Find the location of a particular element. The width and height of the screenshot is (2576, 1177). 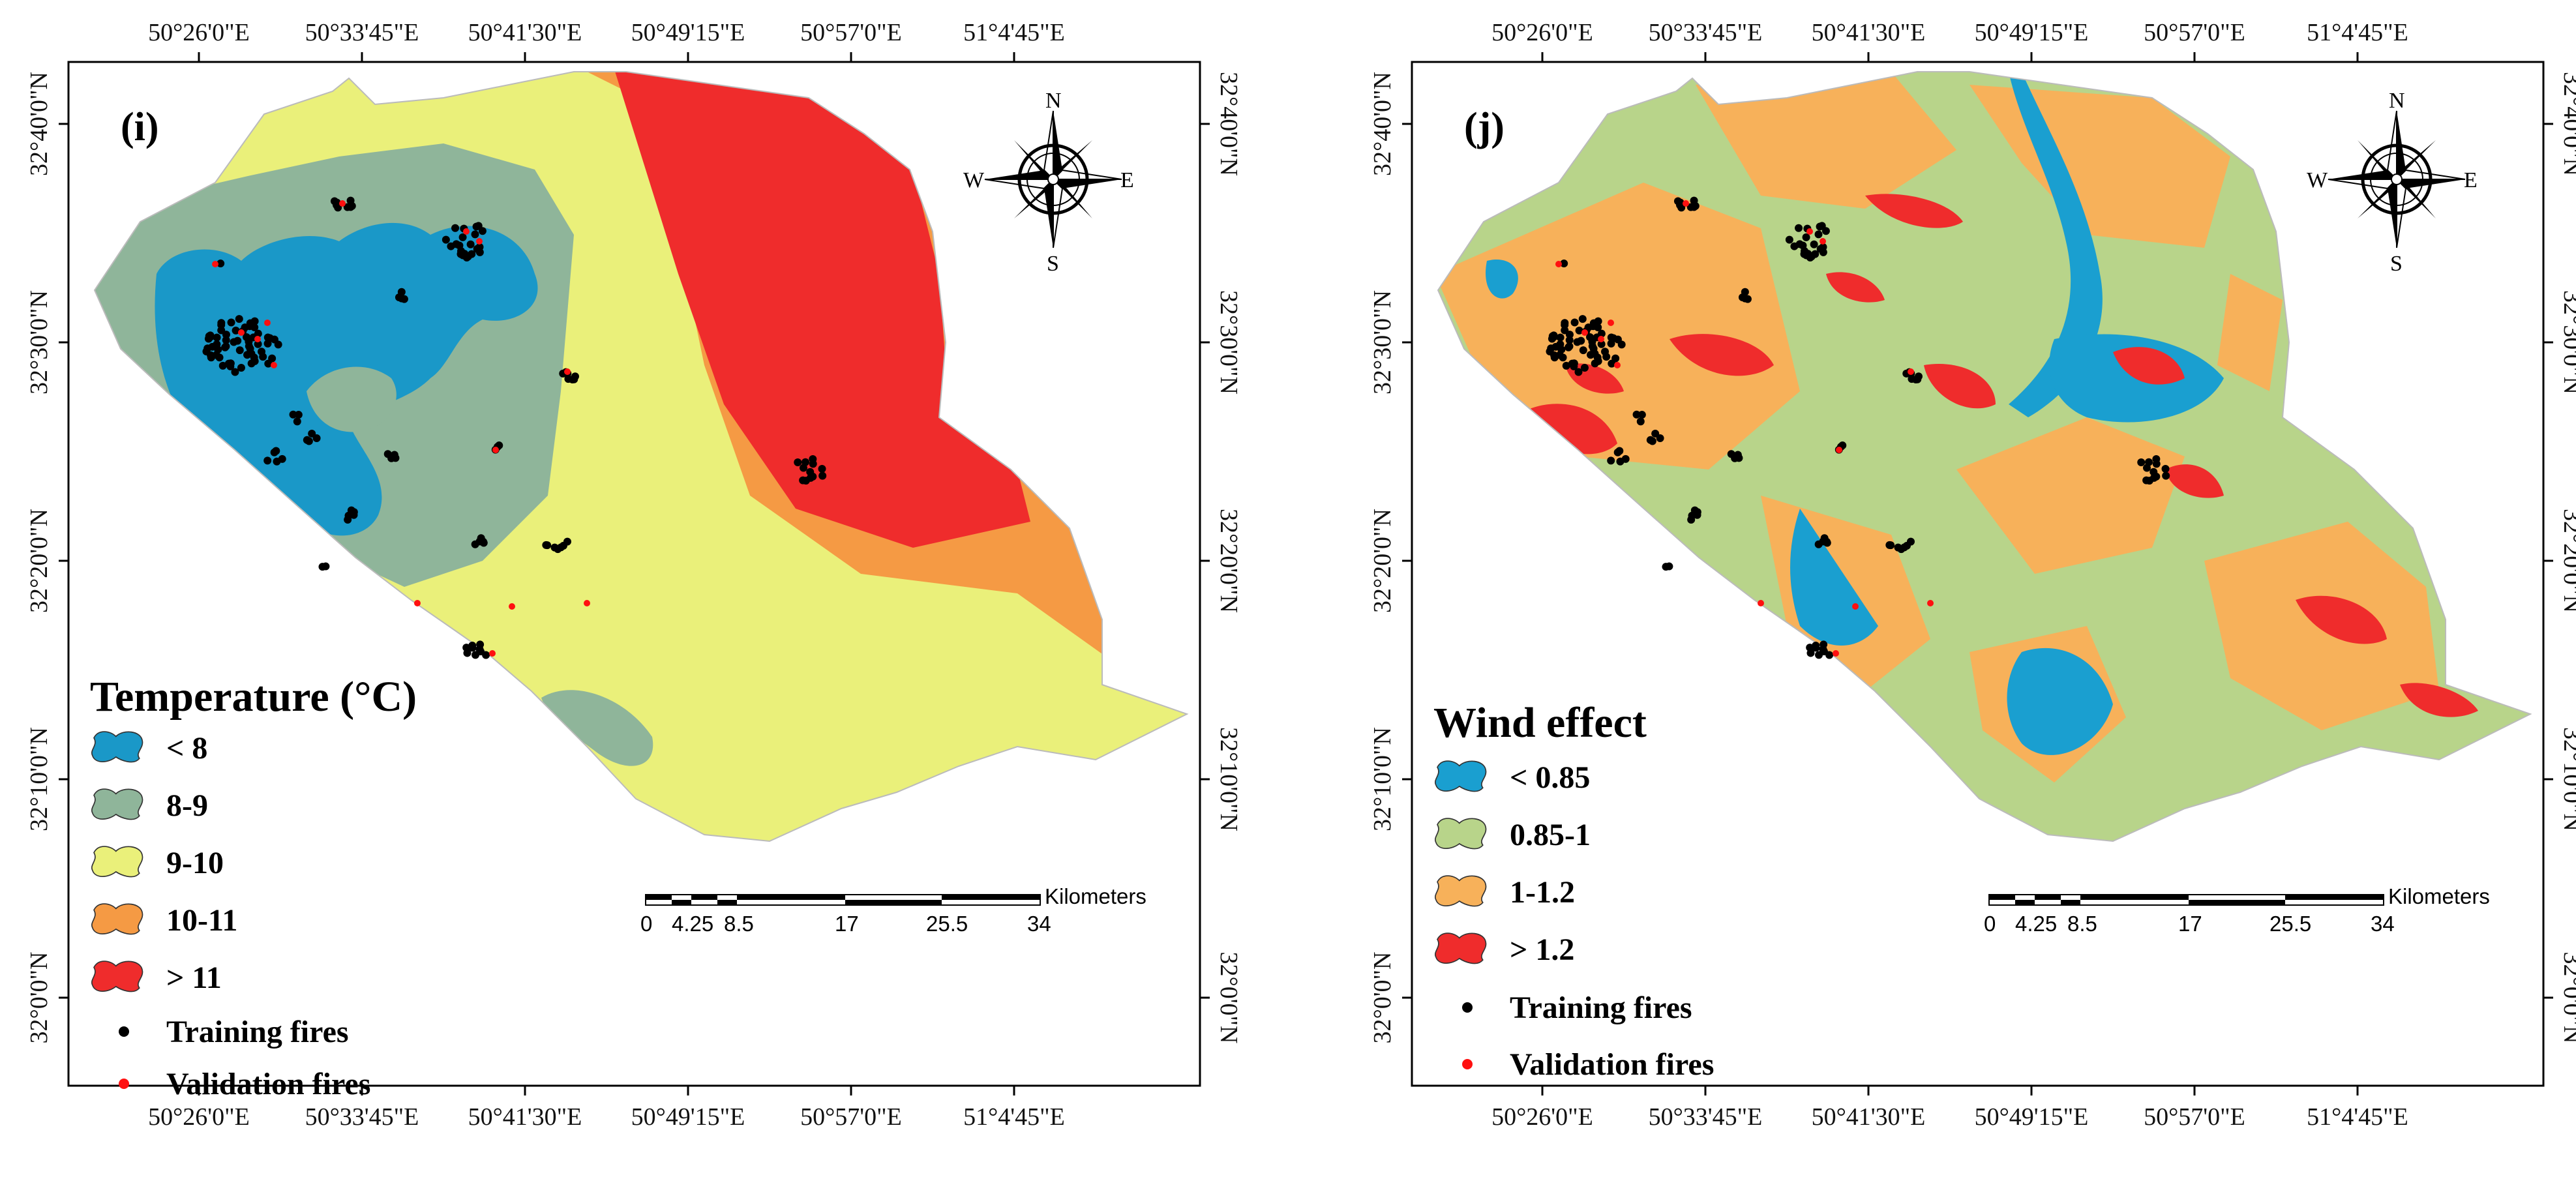

lon-label-bottom-3: 50°49'15"E is located at coordinates (2032, 1117).